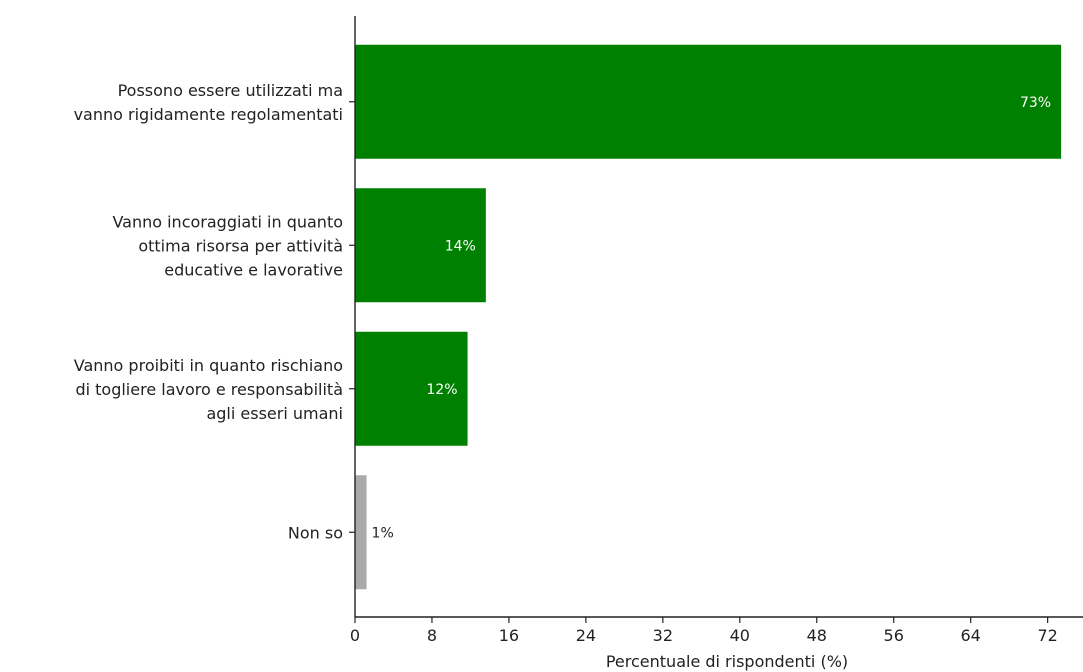 This screenshot has height=672, width=1083. Describe the element at coordinates (1047, 635) in the screenshot. I see `x-tick-label-9: 72` at that location.